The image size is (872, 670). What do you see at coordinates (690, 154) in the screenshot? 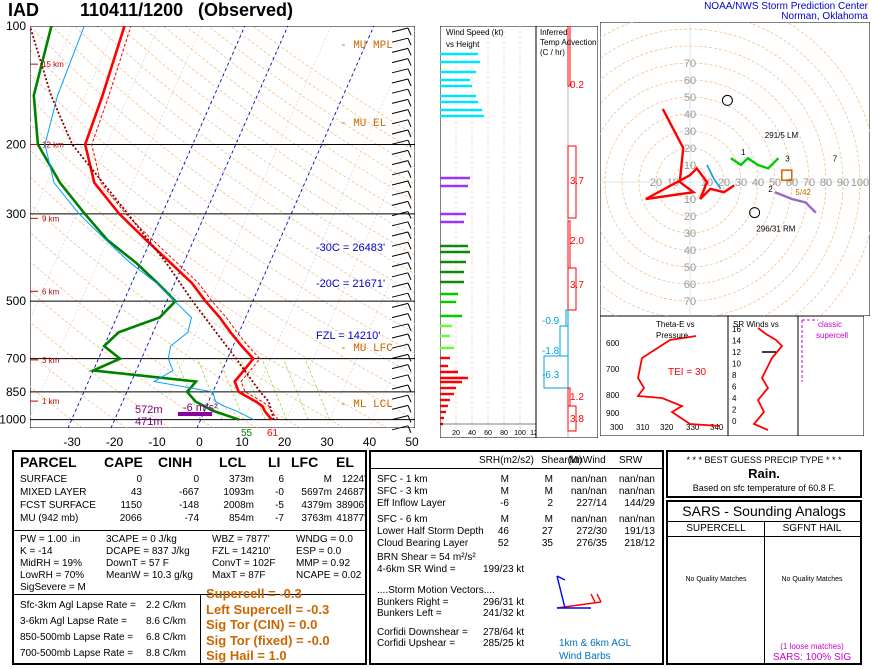
I see `hodo-trace-low` at bounding box center [690, 154].